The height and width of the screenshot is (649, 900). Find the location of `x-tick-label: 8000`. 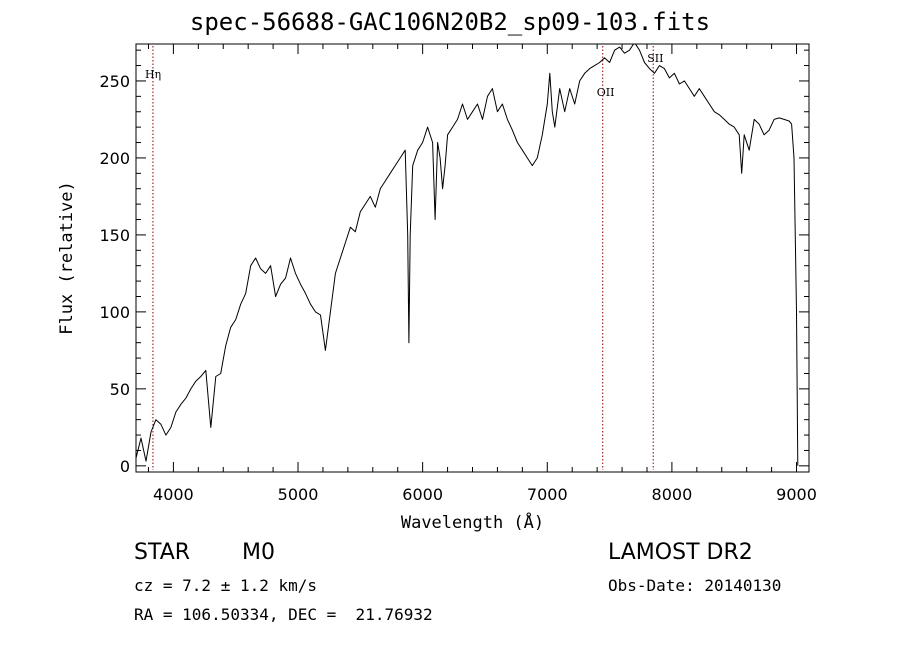

x-tick-label: 8000 is located at coordinates (672, 494).